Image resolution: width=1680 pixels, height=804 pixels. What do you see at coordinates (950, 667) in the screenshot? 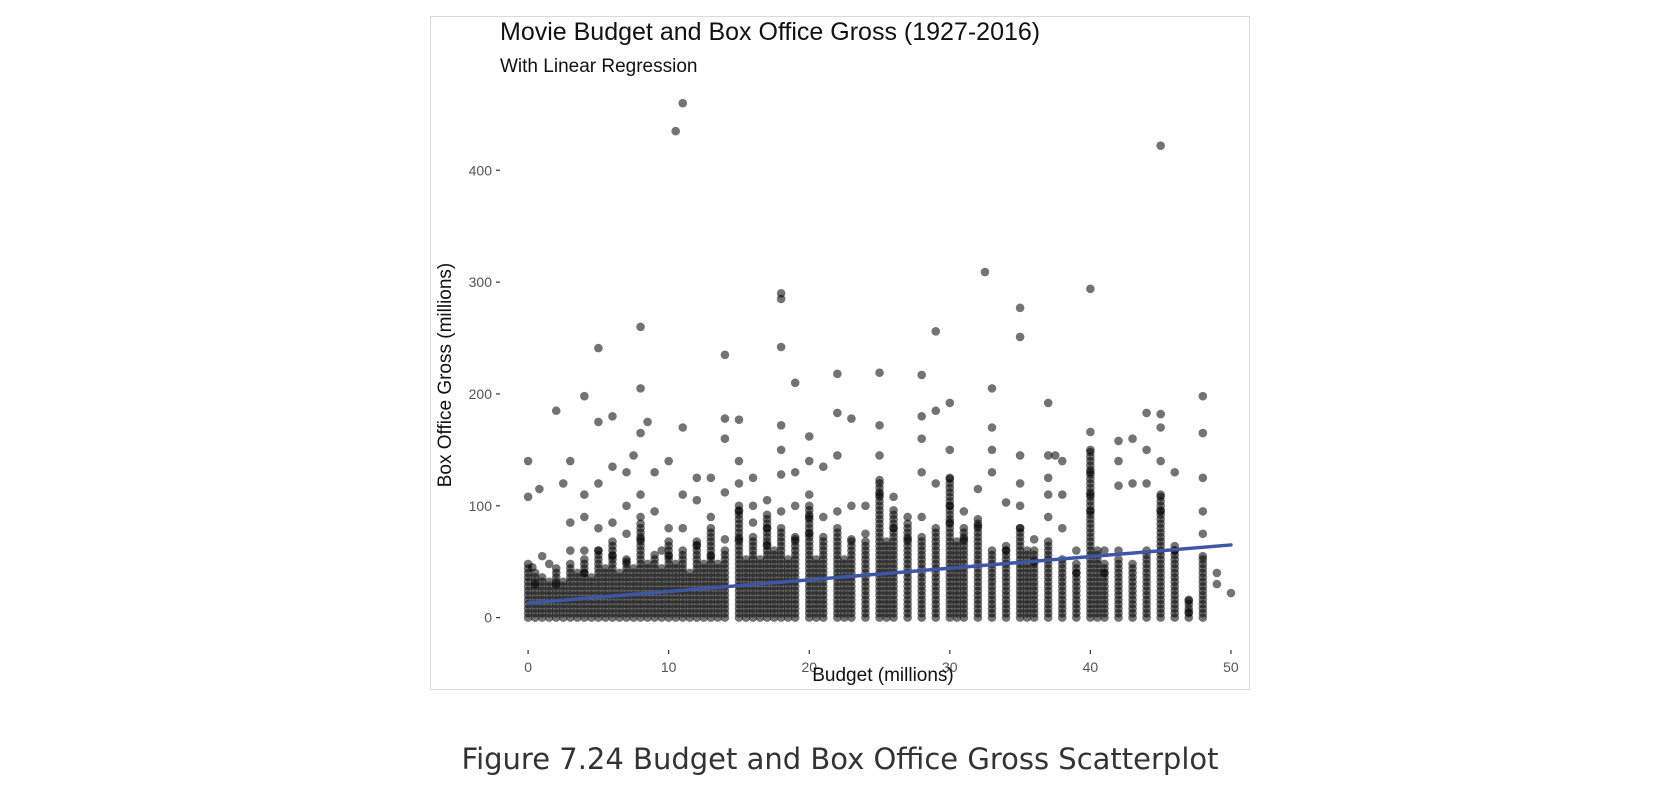
I see `x-tick-label: 30` at bounding box center [950, 667].